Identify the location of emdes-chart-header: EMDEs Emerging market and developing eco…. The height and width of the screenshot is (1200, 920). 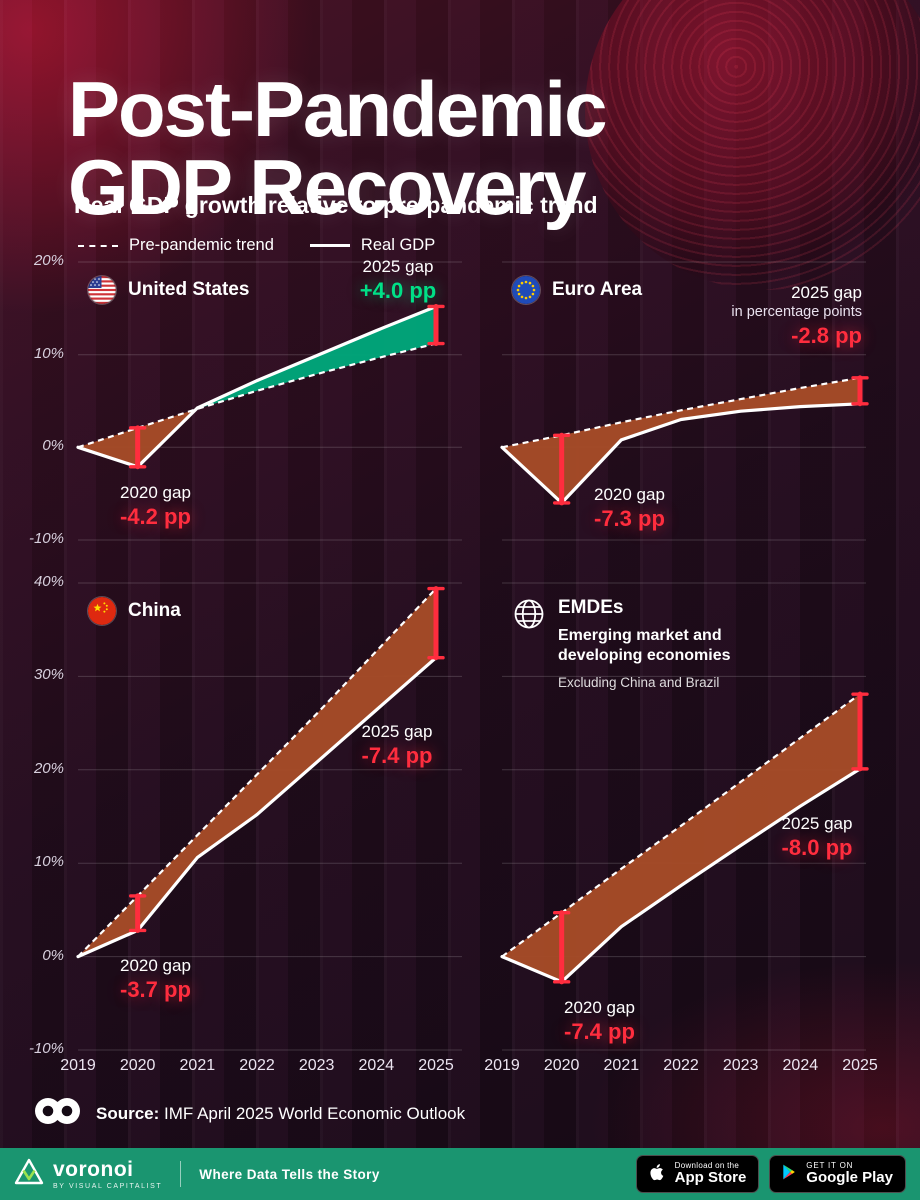
(642, 643).